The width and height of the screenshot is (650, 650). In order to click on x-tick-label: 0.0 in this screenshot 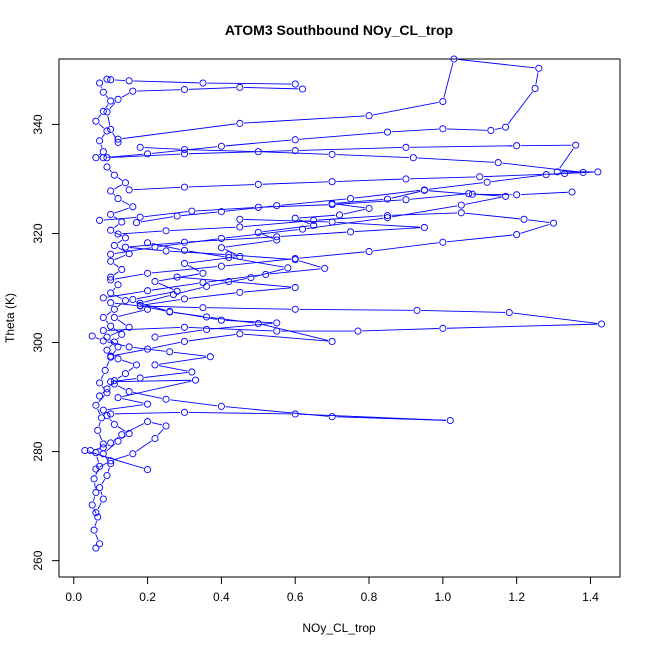, I will do `click(73, 597)`.